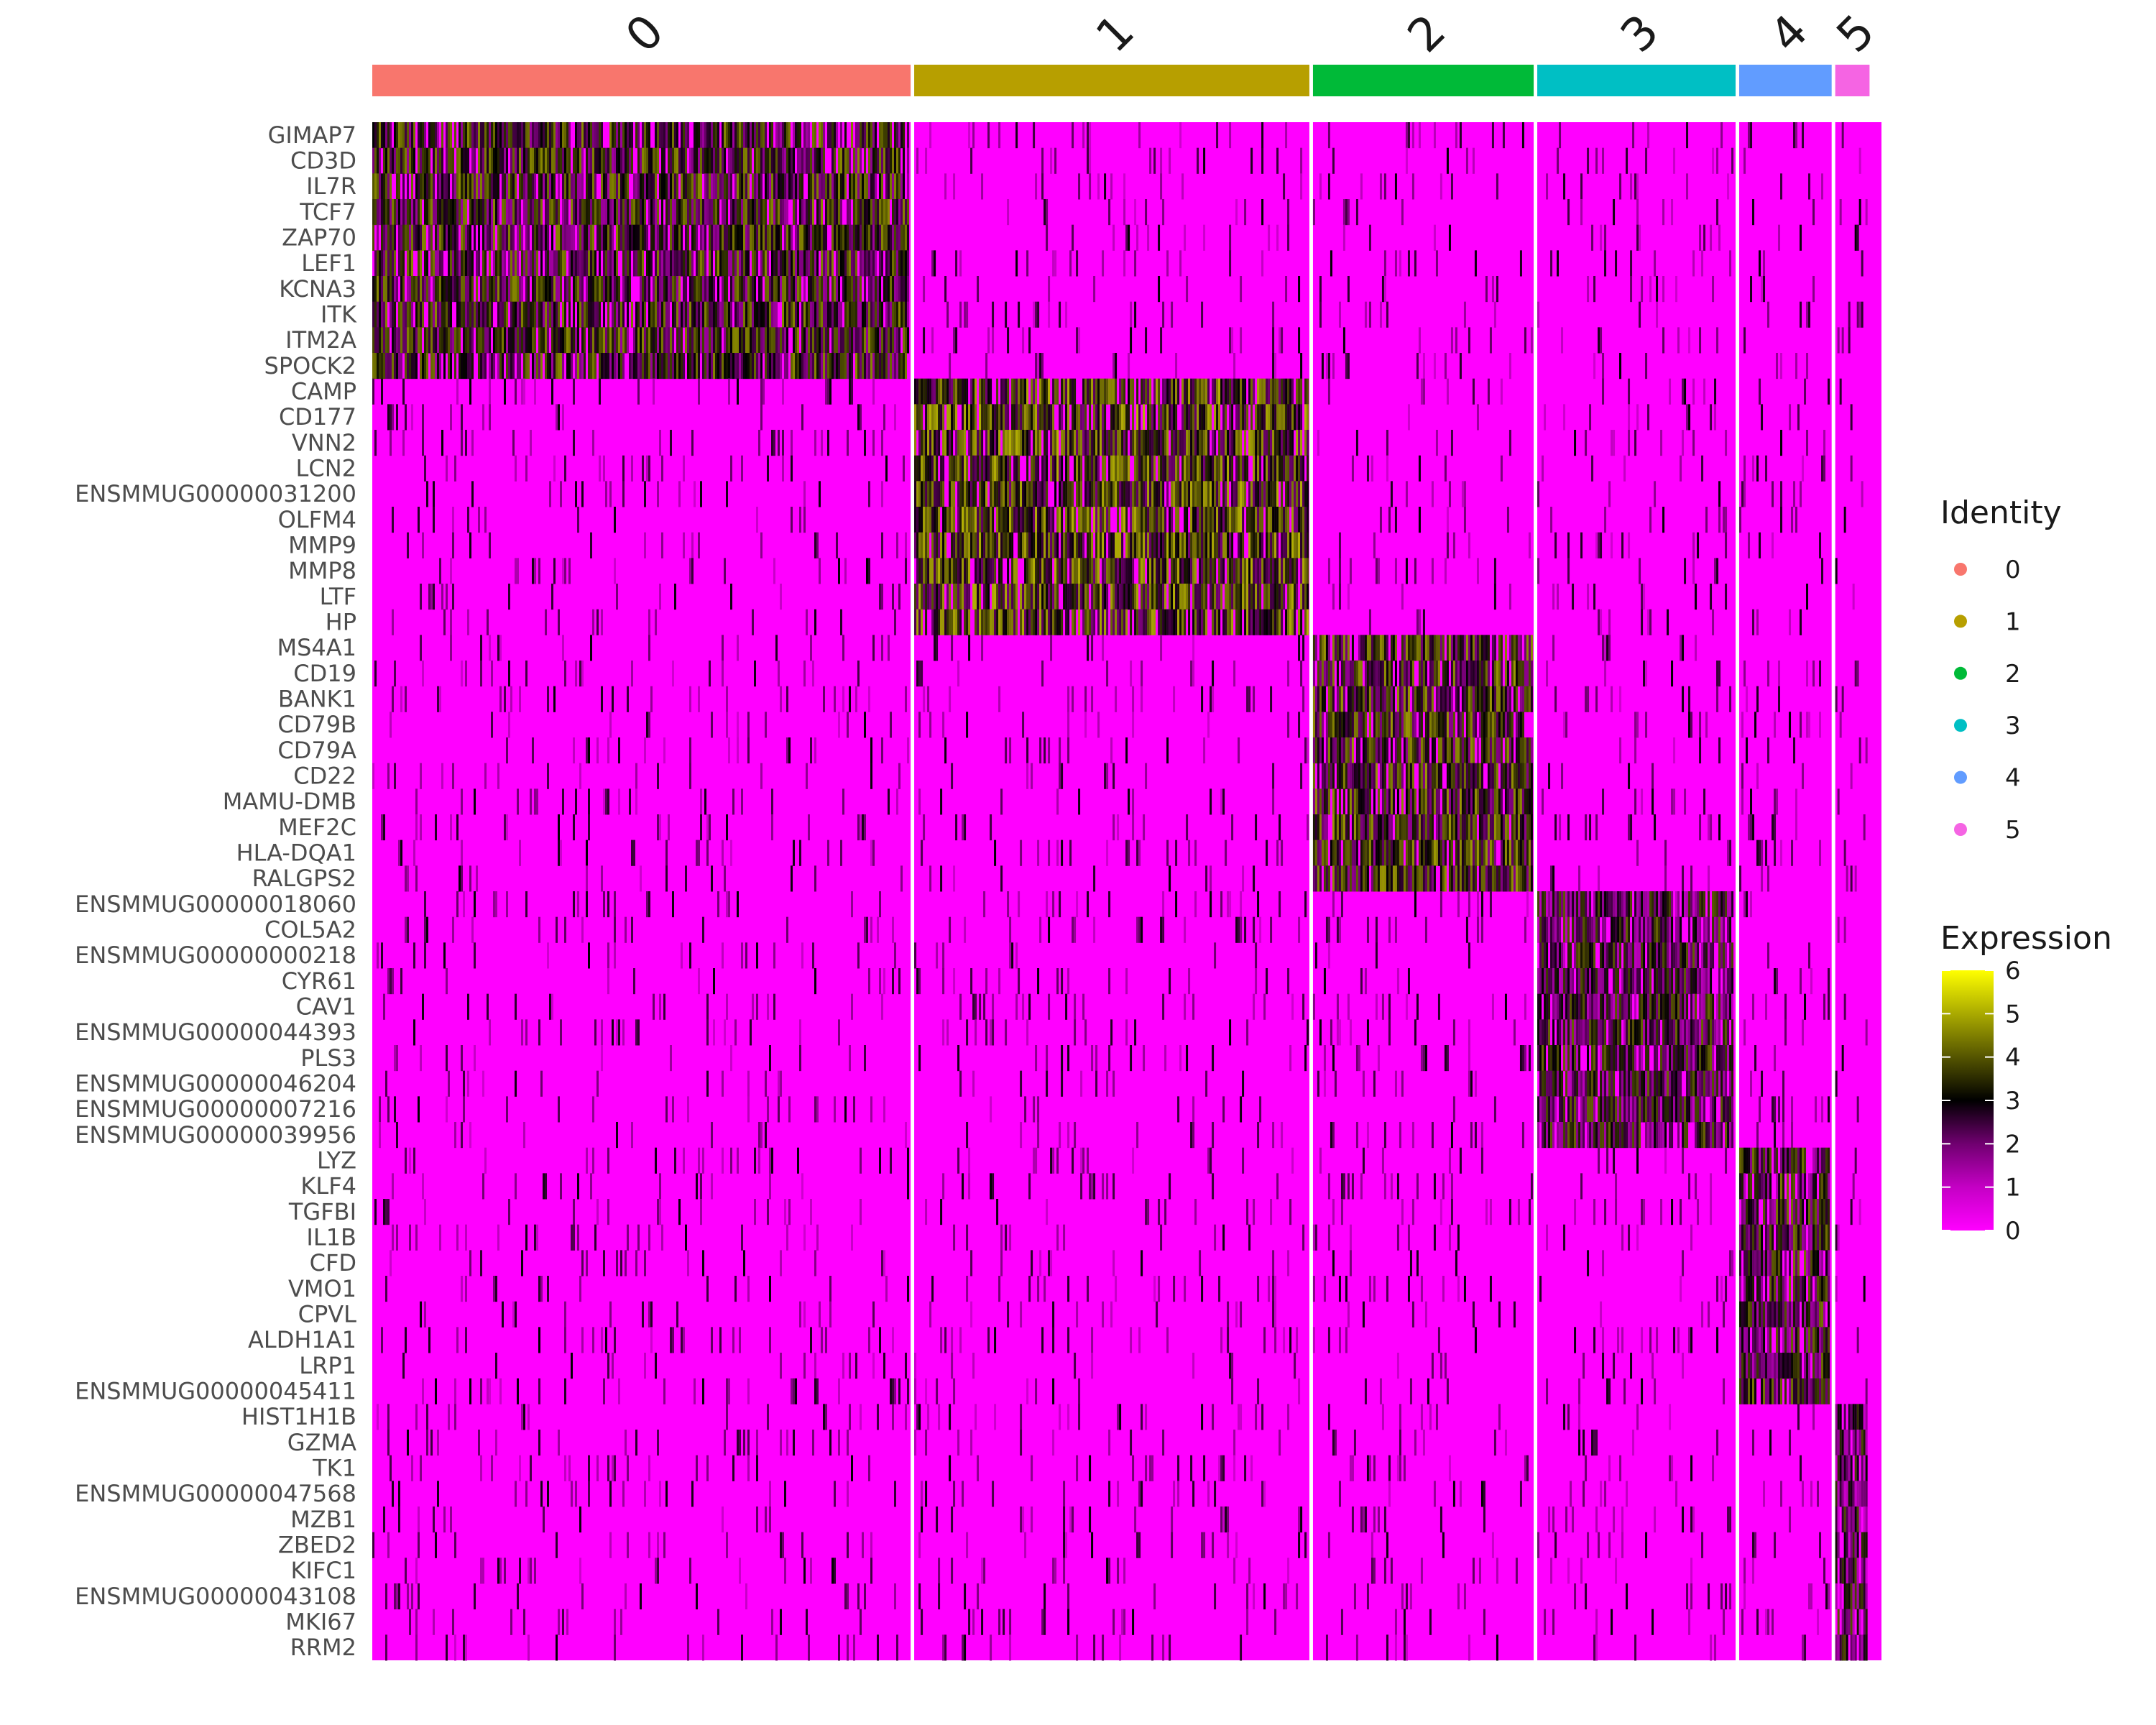  What do you see at coordinates (298, 1416) in the screenshot?
I see `gene-label: HIST1H1B` at bounding box center [298, 1416].